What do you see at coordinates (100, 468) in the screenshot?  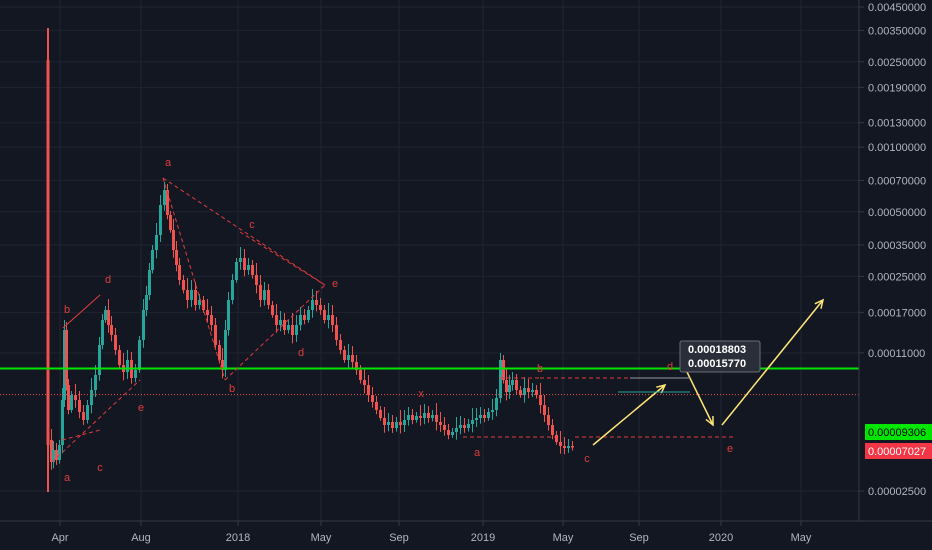 I see `wave-label: c` at bounding box center [100, 468].